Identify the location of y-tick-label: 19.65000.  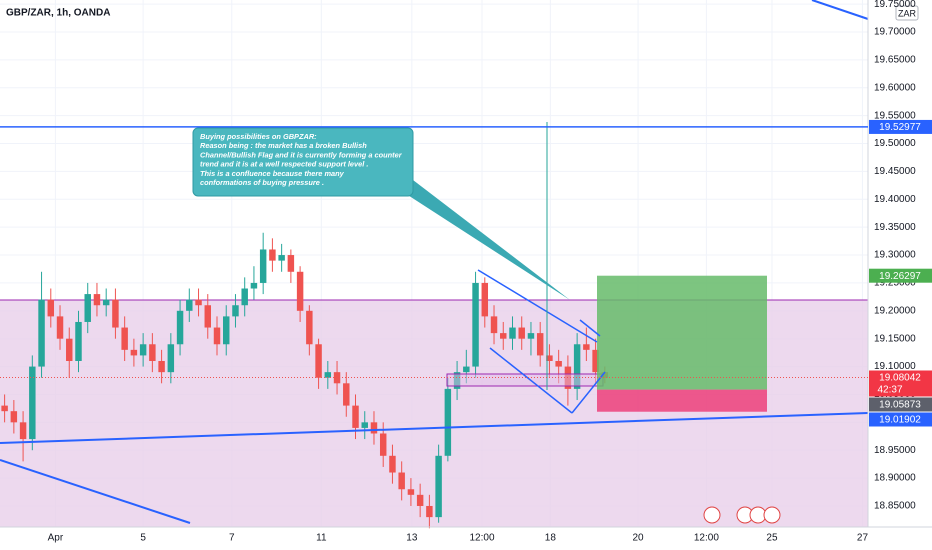
(895, 60).